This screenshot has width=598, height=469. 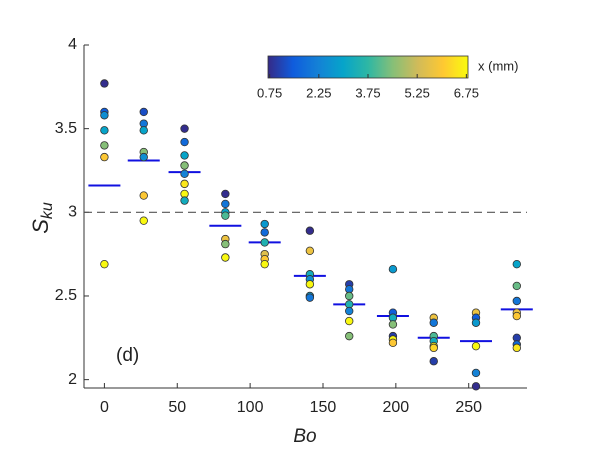 I want to click on y-tick-label: 2.5, so click(x=66, y=295).